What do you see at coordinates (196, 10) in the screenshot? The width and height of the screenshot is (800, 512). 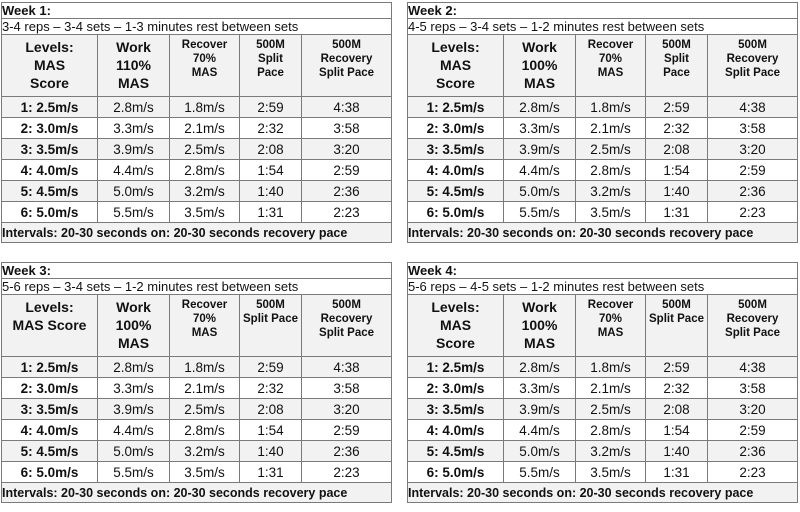 I see `week-title: Week 1:` at bounding box center [196, 10].